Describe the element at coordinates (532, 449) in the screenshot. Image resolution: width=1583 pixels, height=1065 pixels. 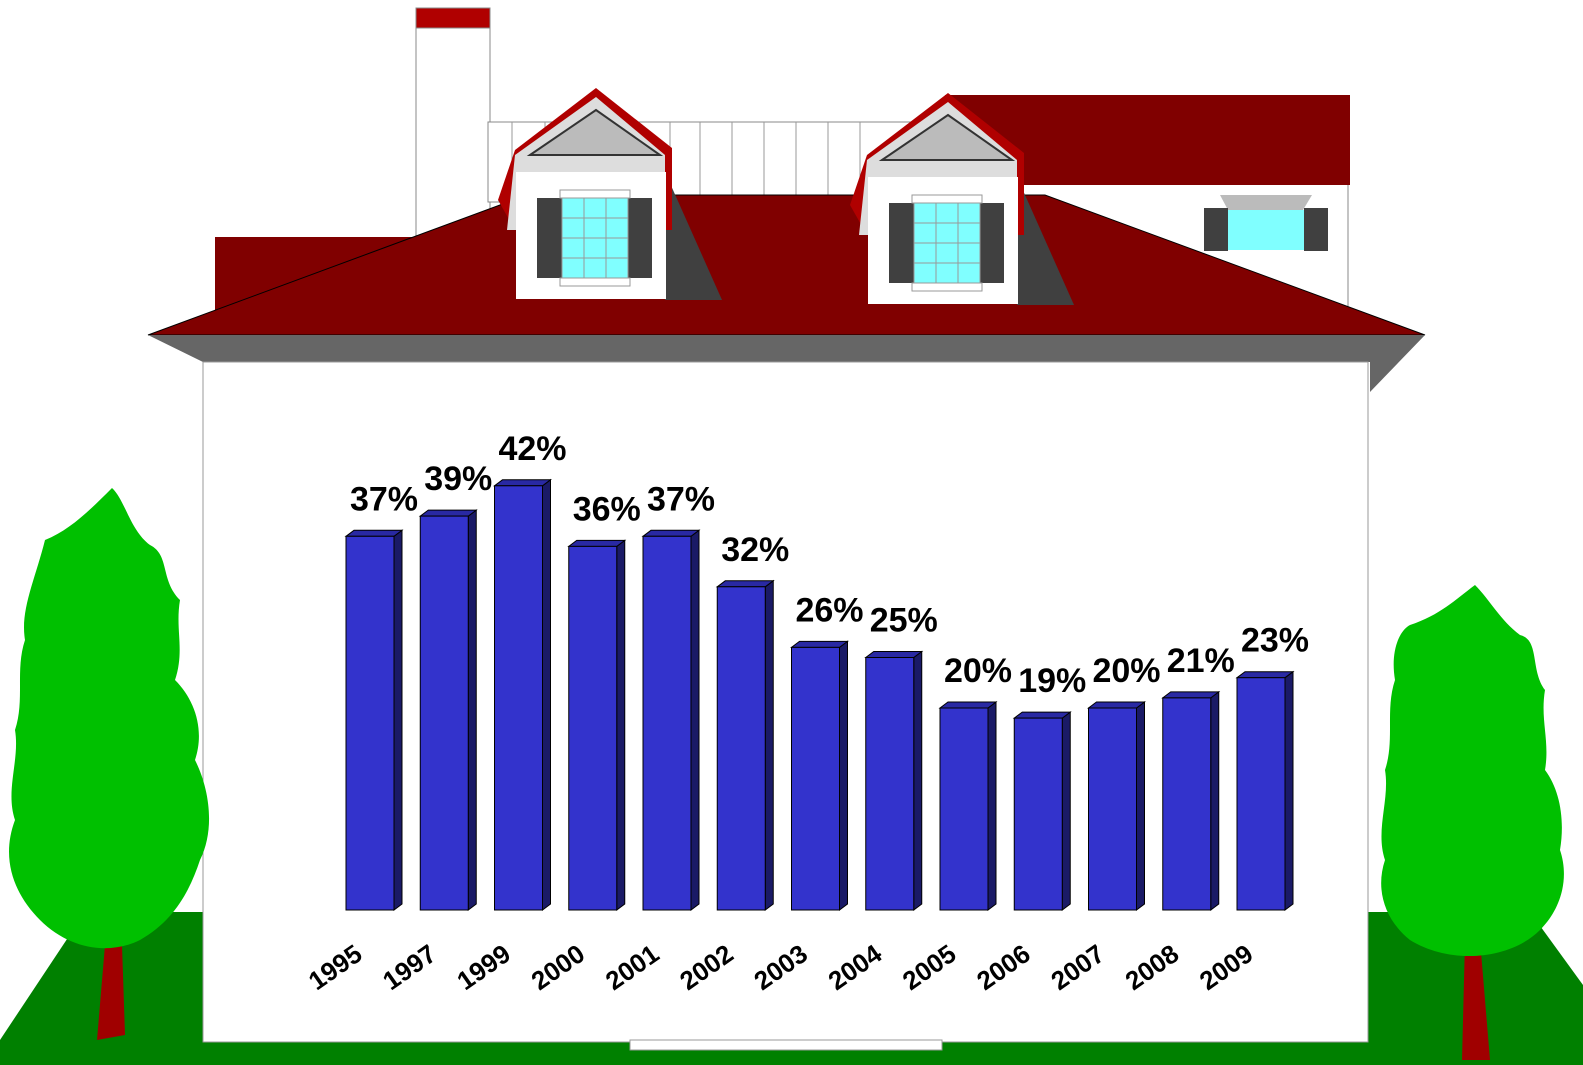
I see `value-label: 42%` at that location.